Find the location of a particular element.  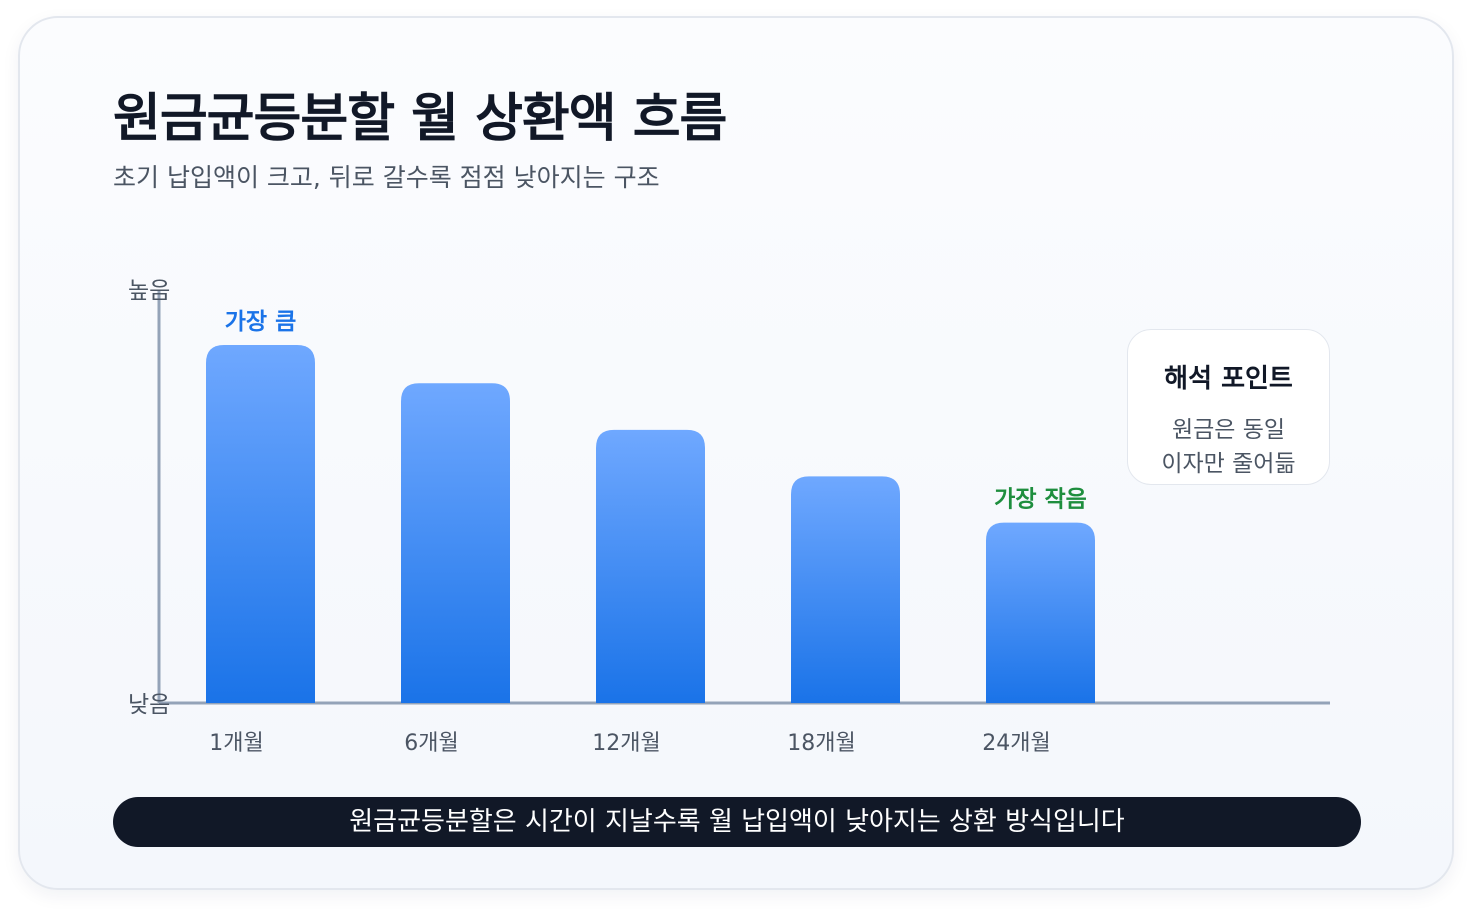

x-tick-label: 12개월 is located at coordinates (626, 743).